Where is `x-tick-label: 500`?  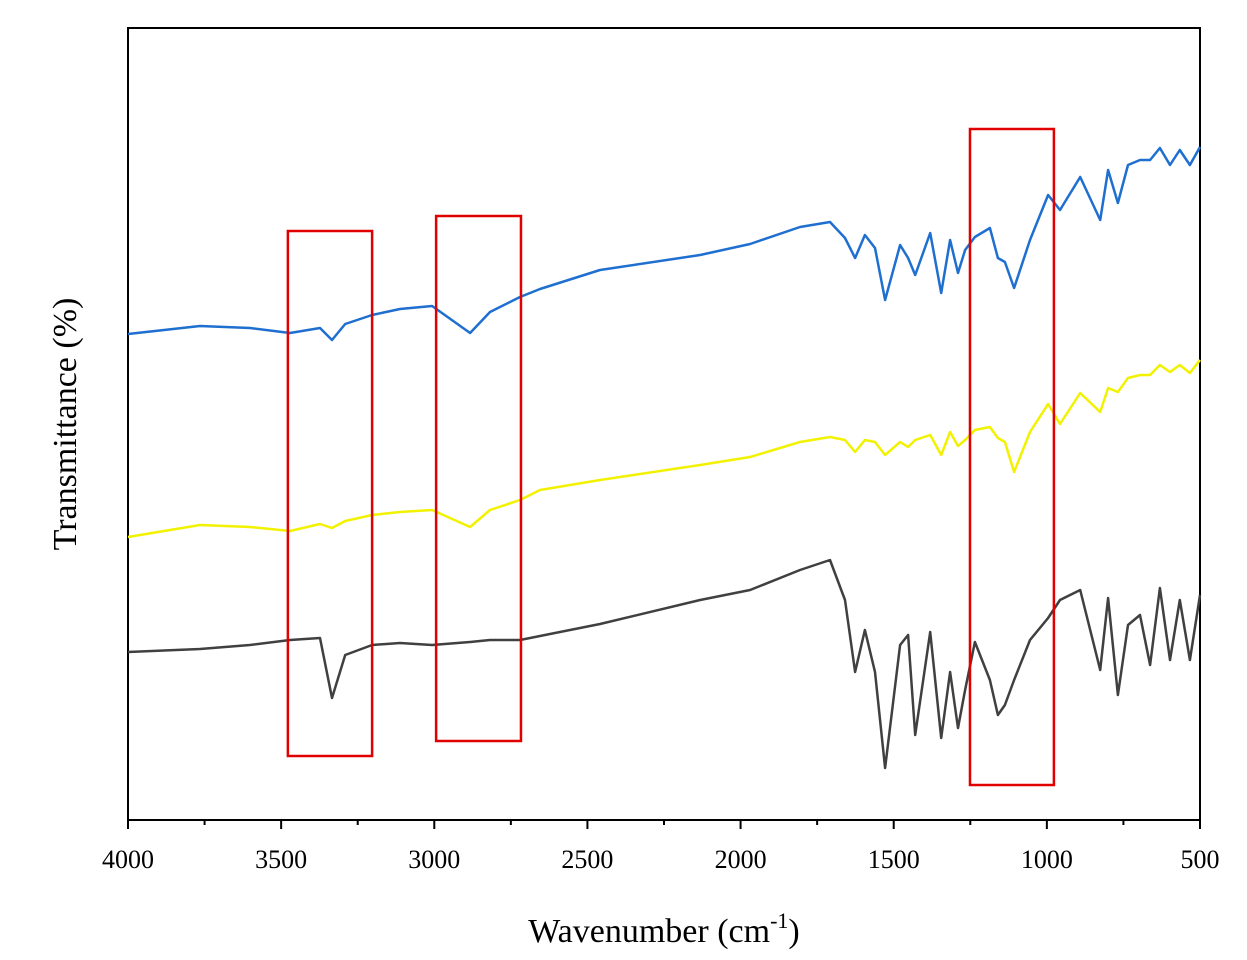 x-tick-label: 500 is located at coordinates (1200, 859).